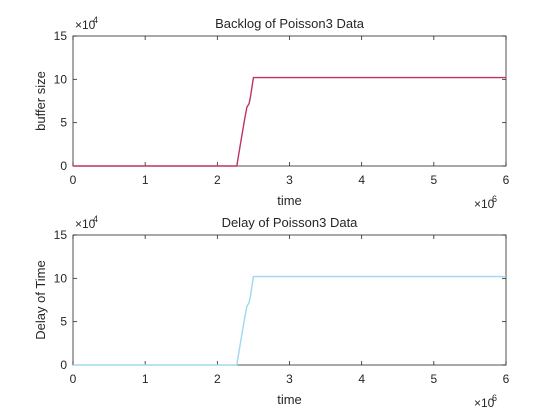 Image resolution: width=560 pixels, height=420 pixels. Describe the element at coordinates (40, 299) in the screenshot. I see `y-axis-label: Delay of Time` at that location.